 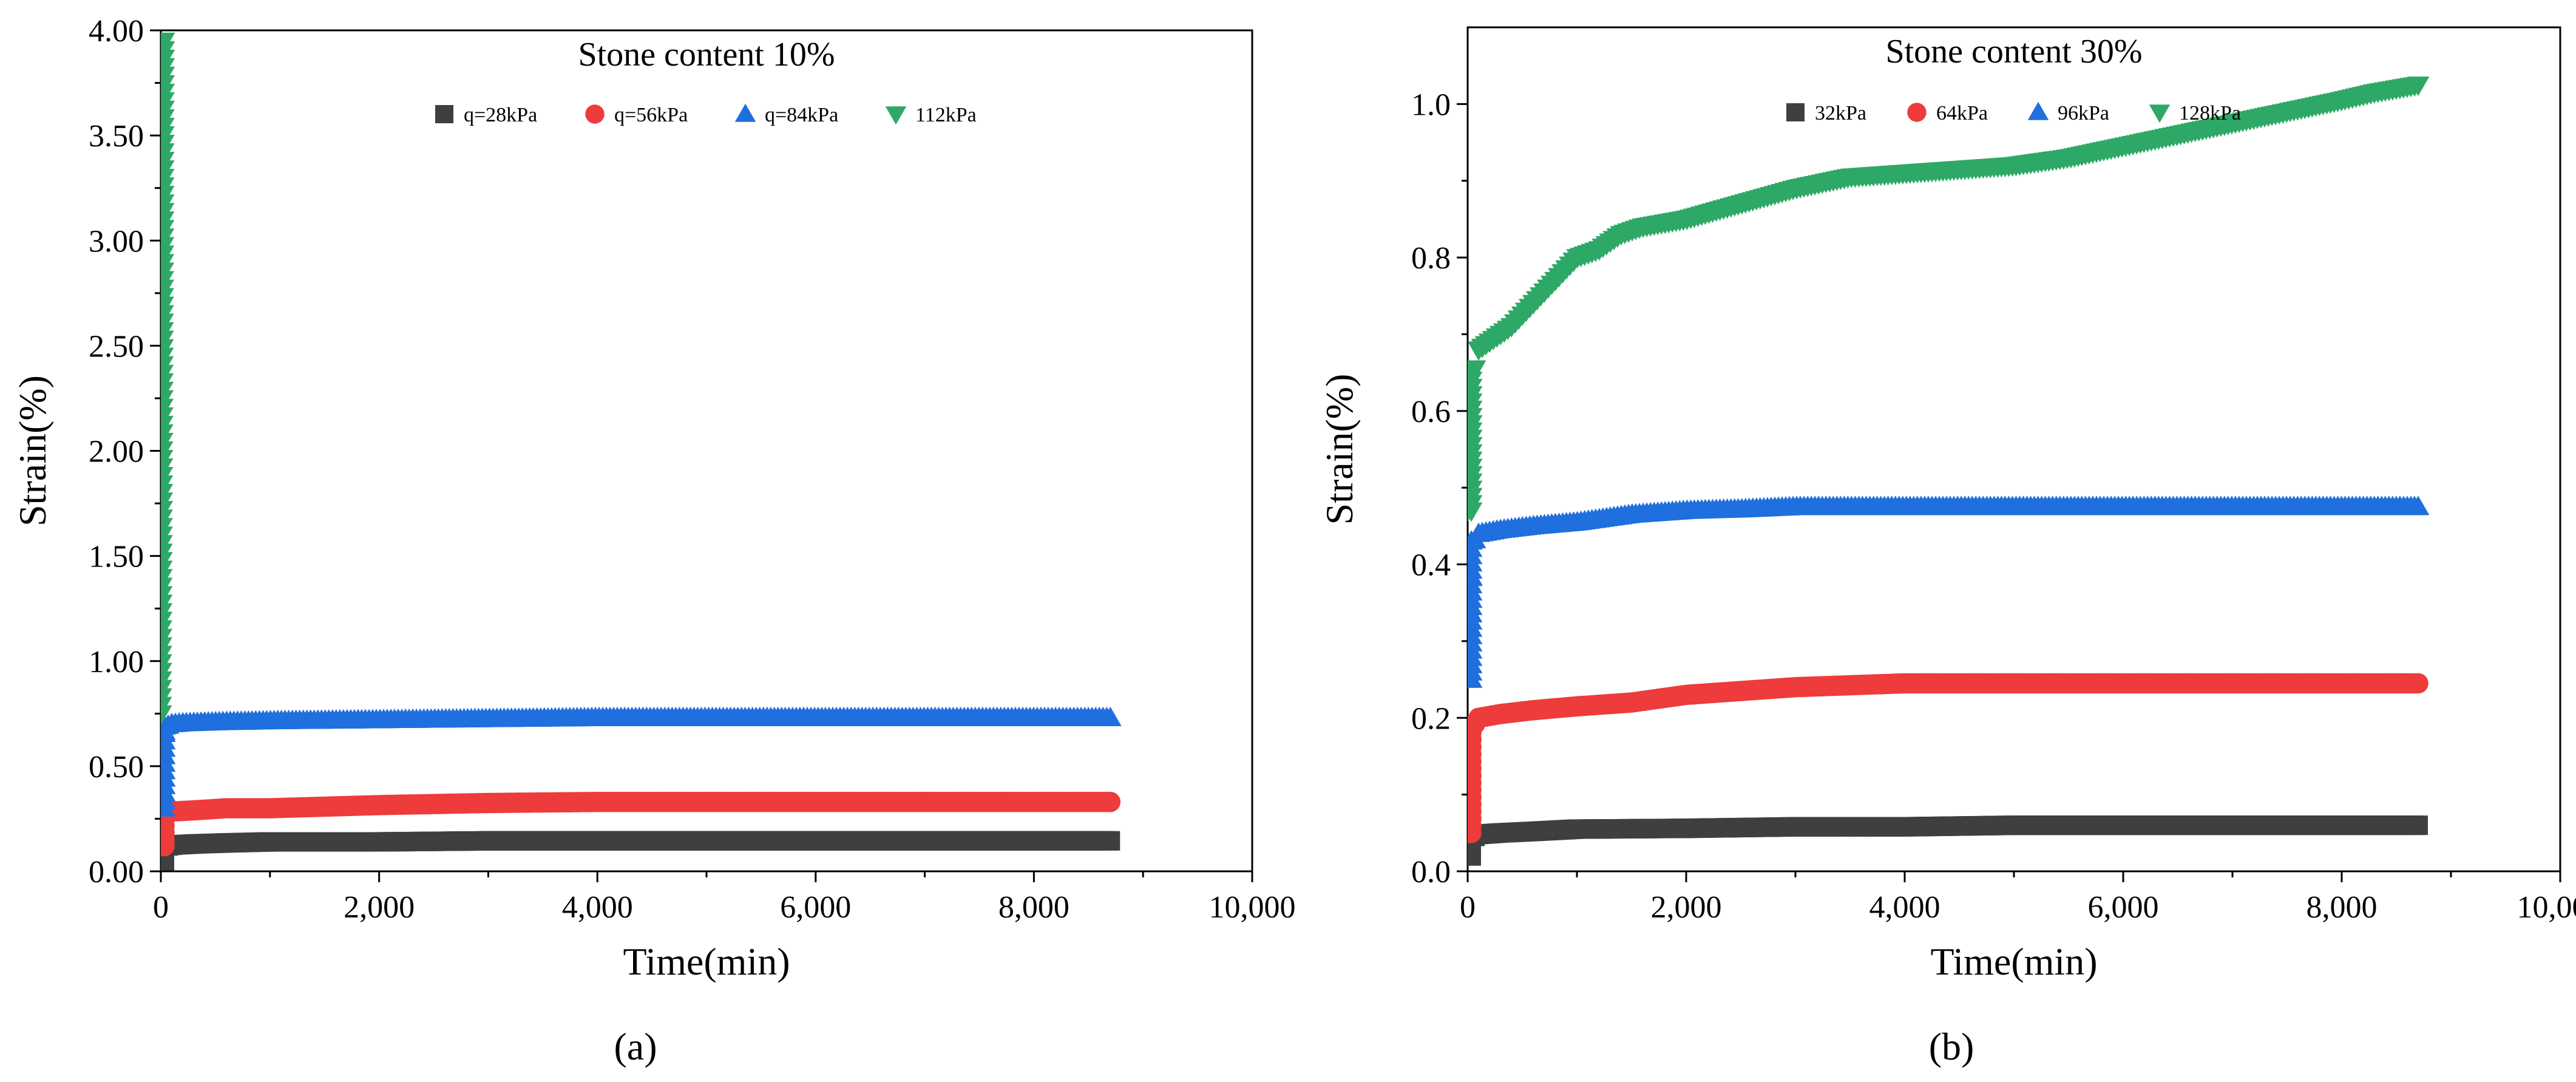 What do you see at coordinates (2013, 112) in the screenshot?
I see `legend: 32kPa 64kPa 96kPa 128kPa` at bounding box center [2013, 112].